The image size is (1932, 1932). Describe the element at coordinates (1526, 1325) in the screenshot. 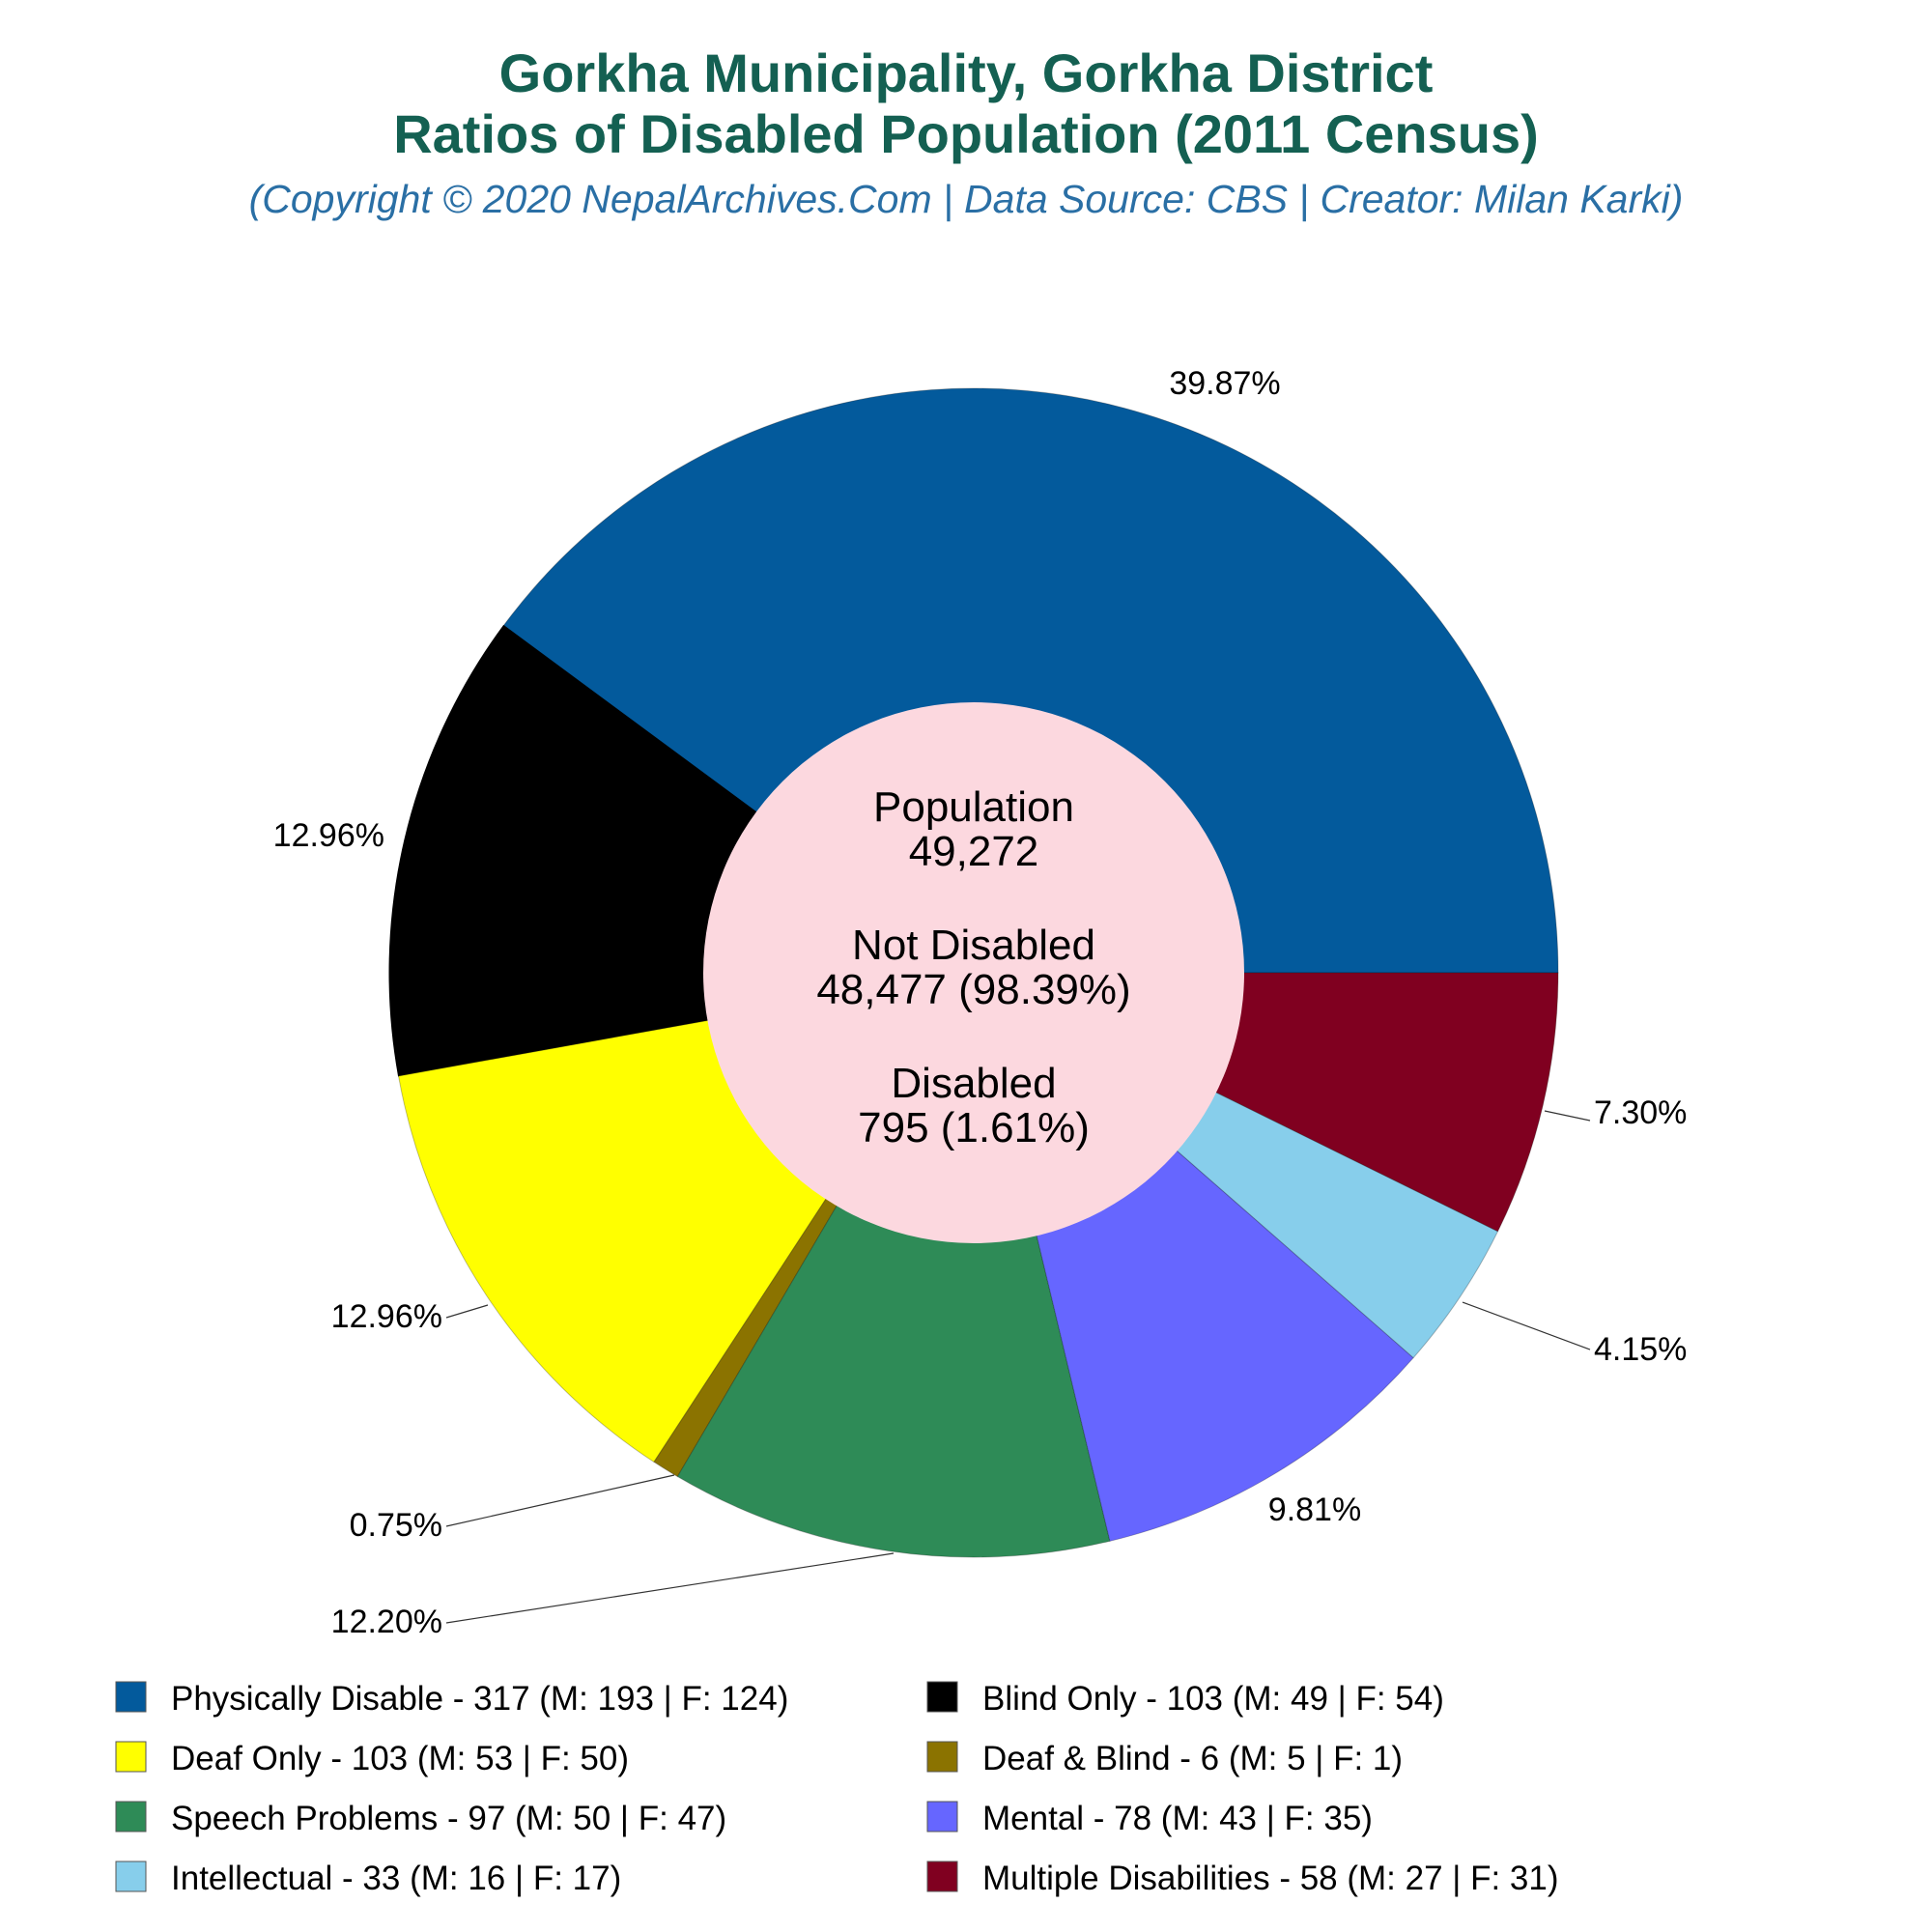

I see `leader-line-intellectual` at that location.